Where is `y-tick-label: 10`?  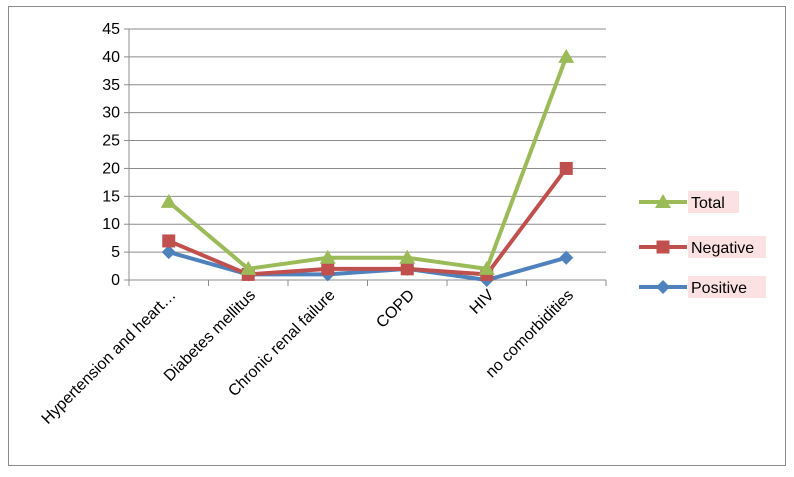 y-tick-label: 10 is located at coordinates (111, 224).